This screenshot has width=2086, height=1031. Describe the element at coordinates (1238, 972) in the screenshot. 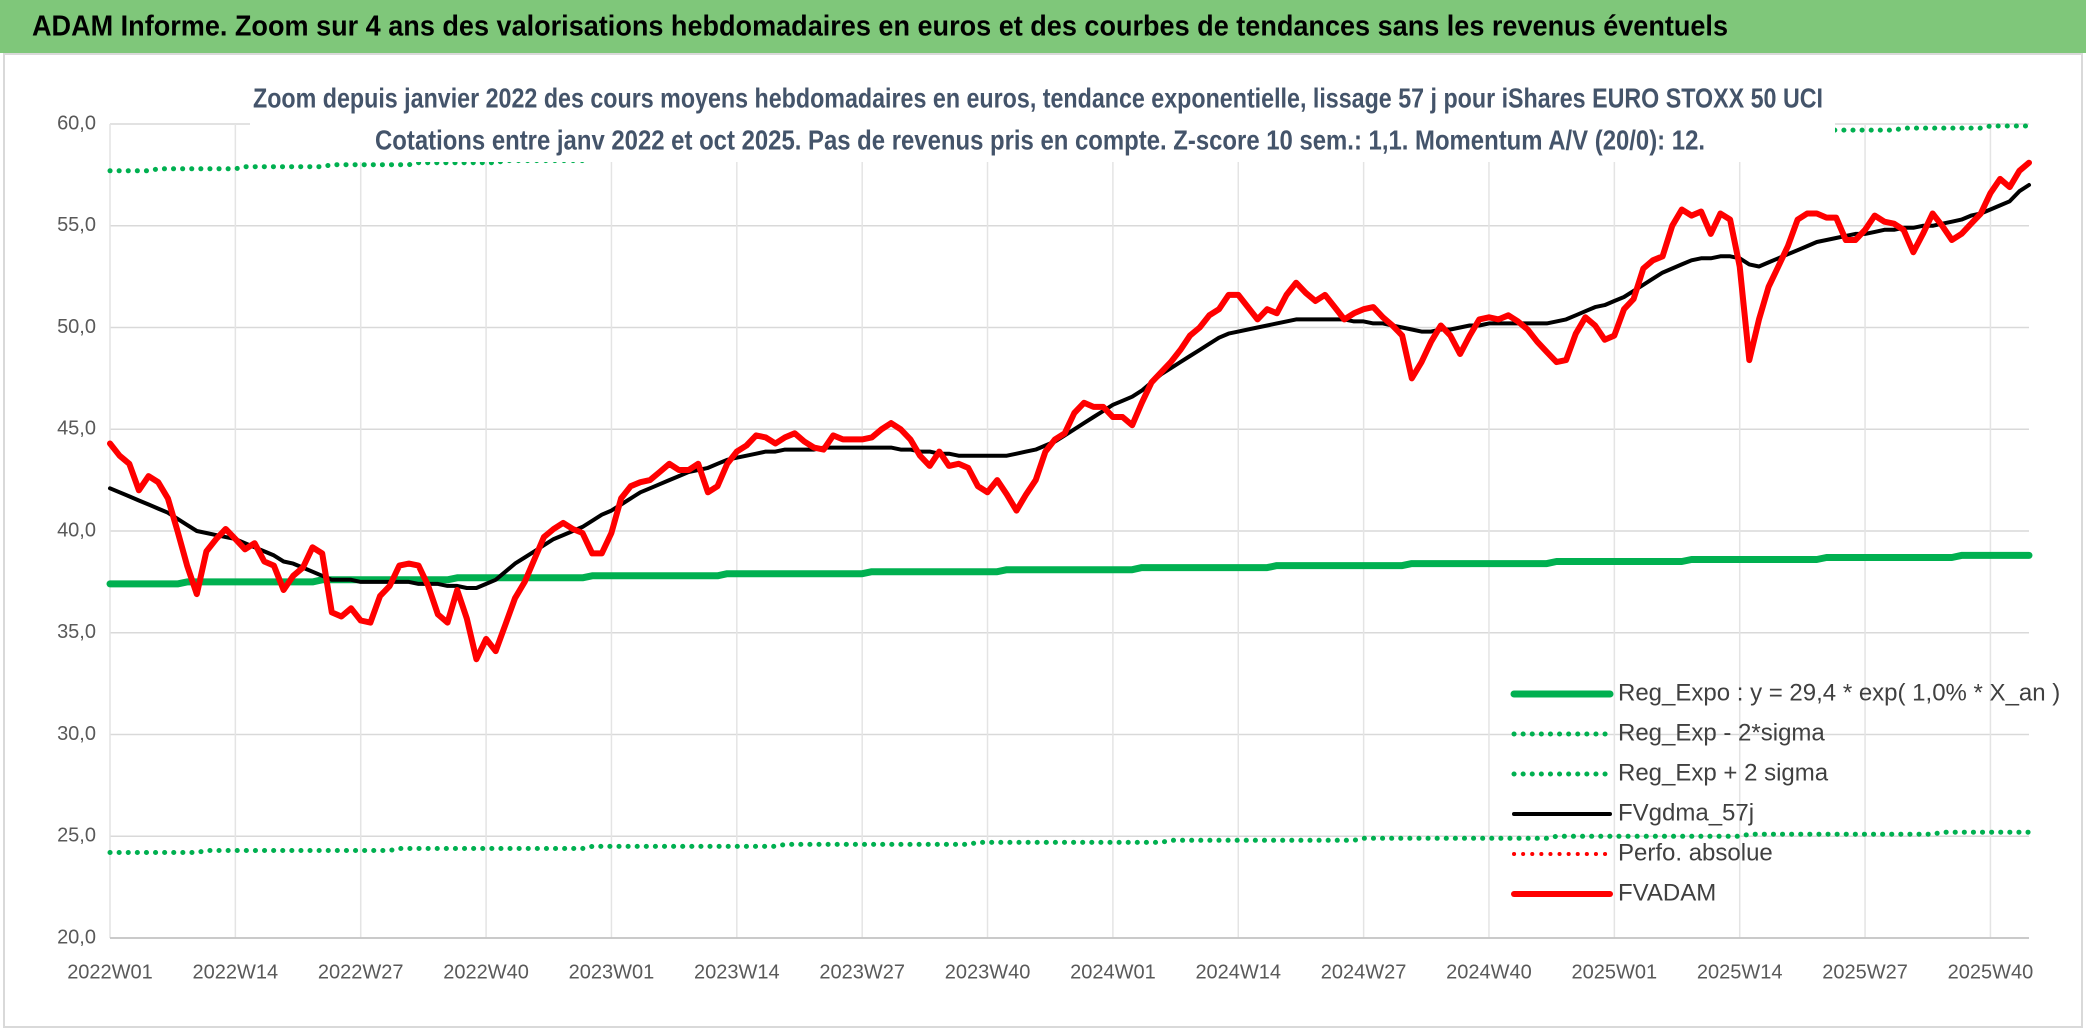

I see `x-tick-label: 2024W14` at that location.